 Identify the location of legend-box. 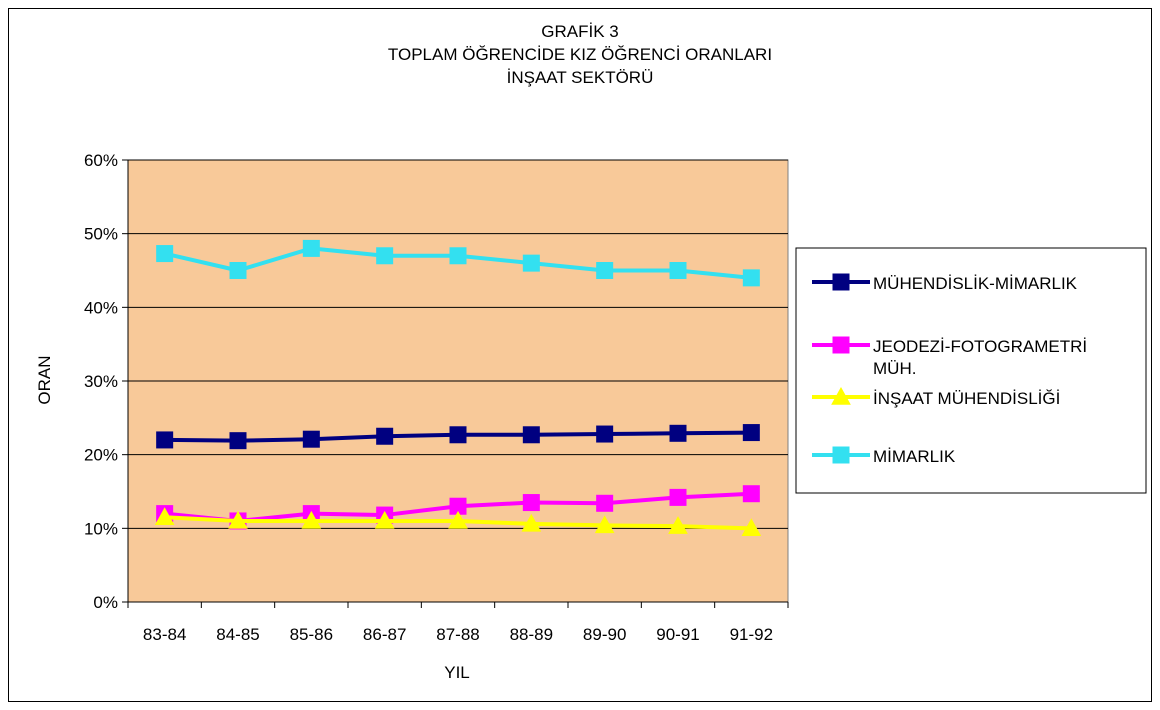
(971, 370).